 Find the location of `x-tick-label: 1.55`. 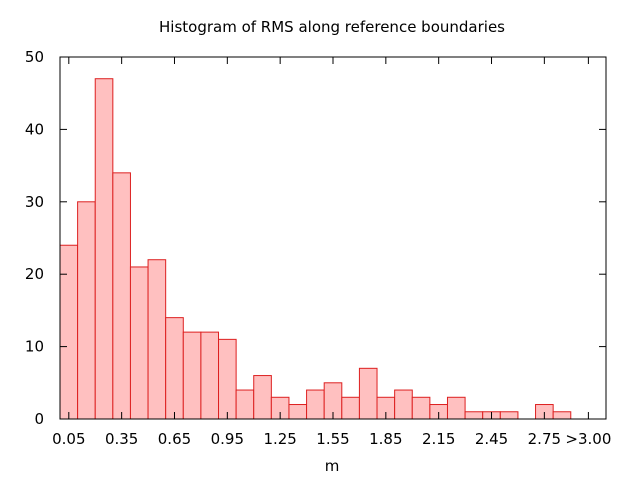

x-tick-label: 1.55 is located at coordinates (332, 439).